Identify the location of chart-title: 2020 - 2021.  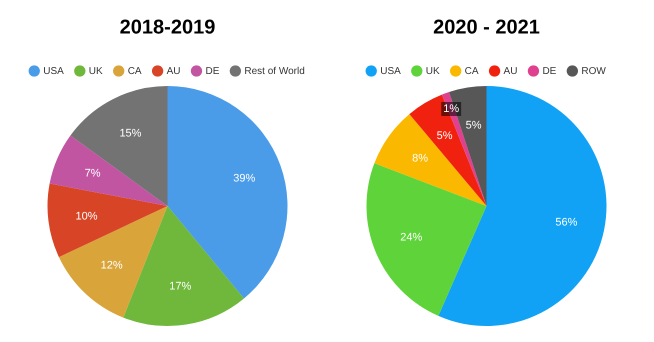
(486, 27).